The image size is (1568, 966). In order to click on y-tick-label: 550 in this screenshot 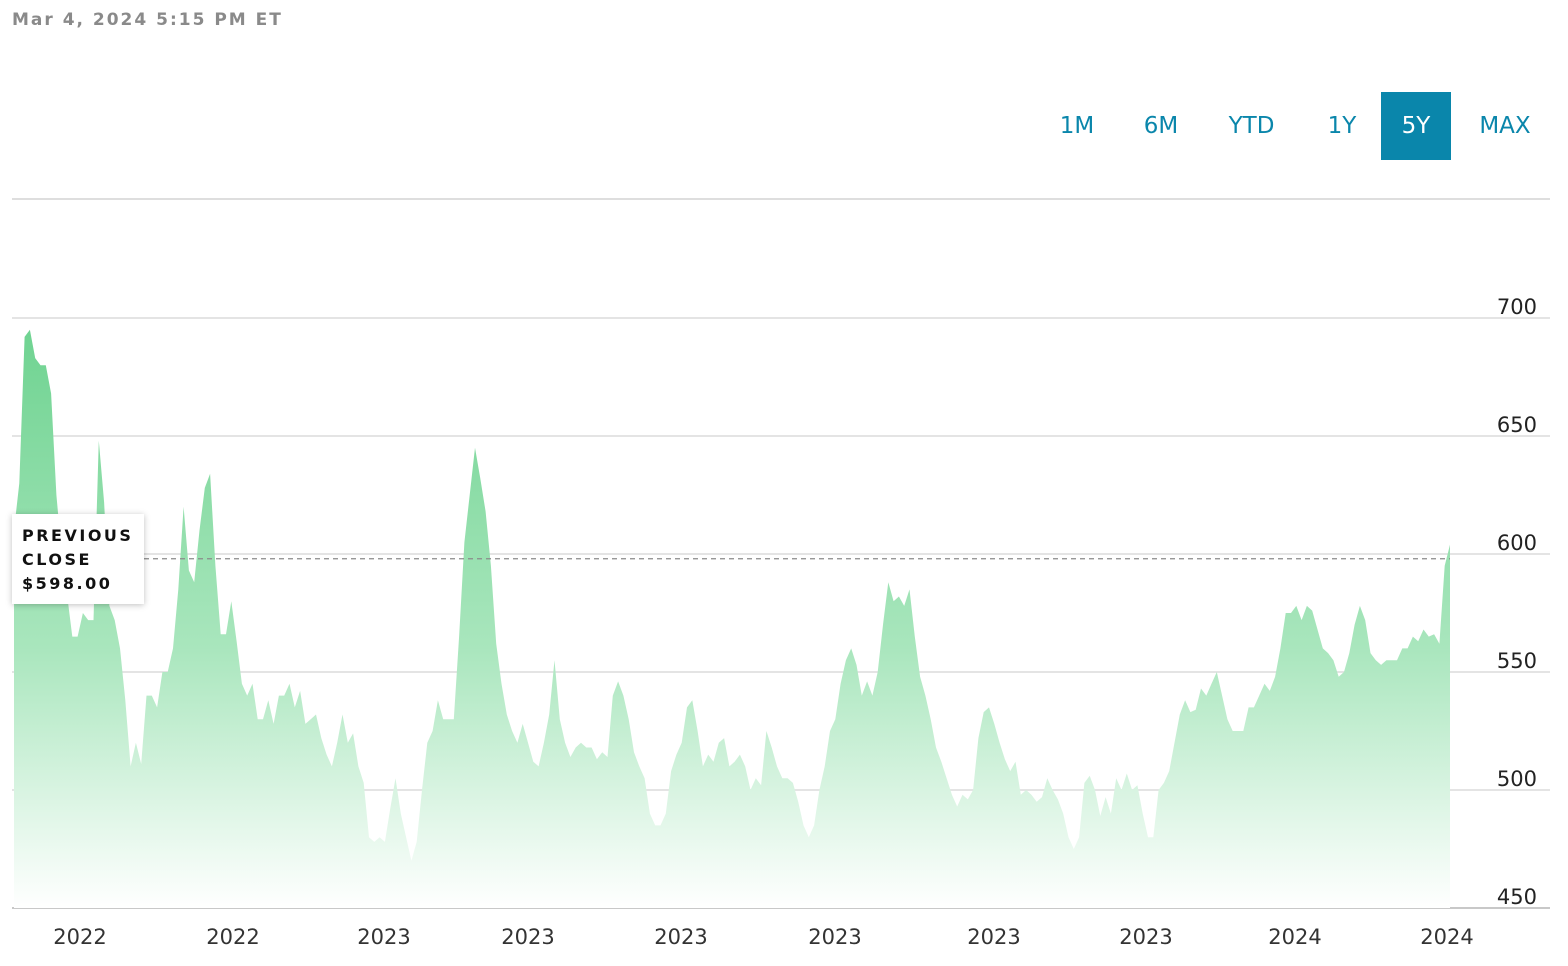, I will do `click(1517, 661)`.